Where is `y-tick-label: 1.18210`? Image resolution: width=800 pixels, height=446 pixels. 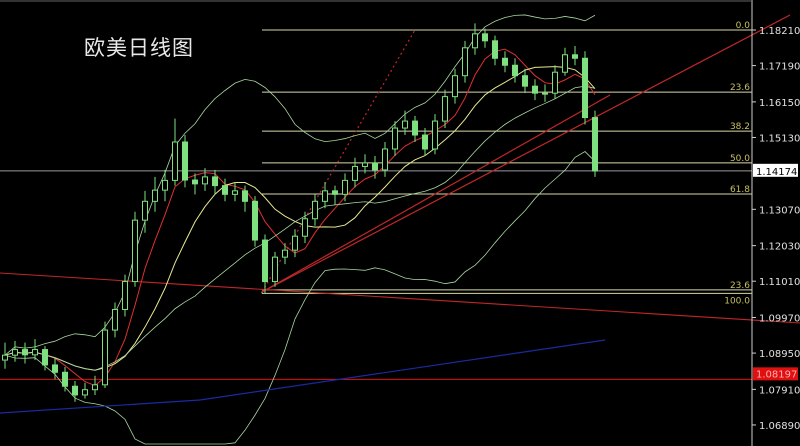 y-tick-label: 1.18210 is located at coordinates (779, 31).